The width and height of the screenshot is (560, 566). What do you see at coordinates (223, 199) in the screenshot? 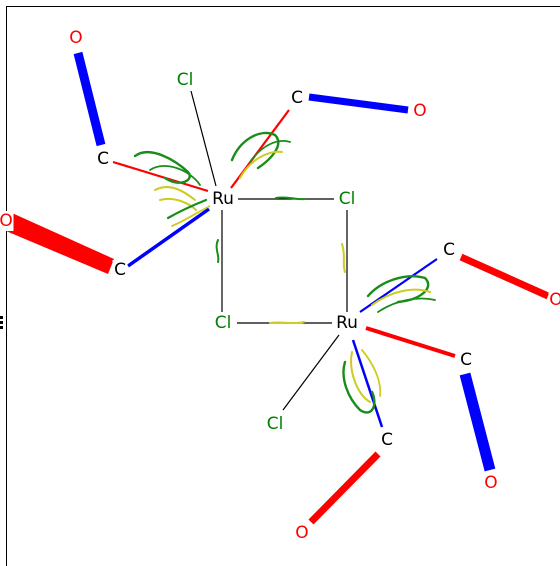
I see `atom-label-ru1: Ru` at bounding box center [223, 199].